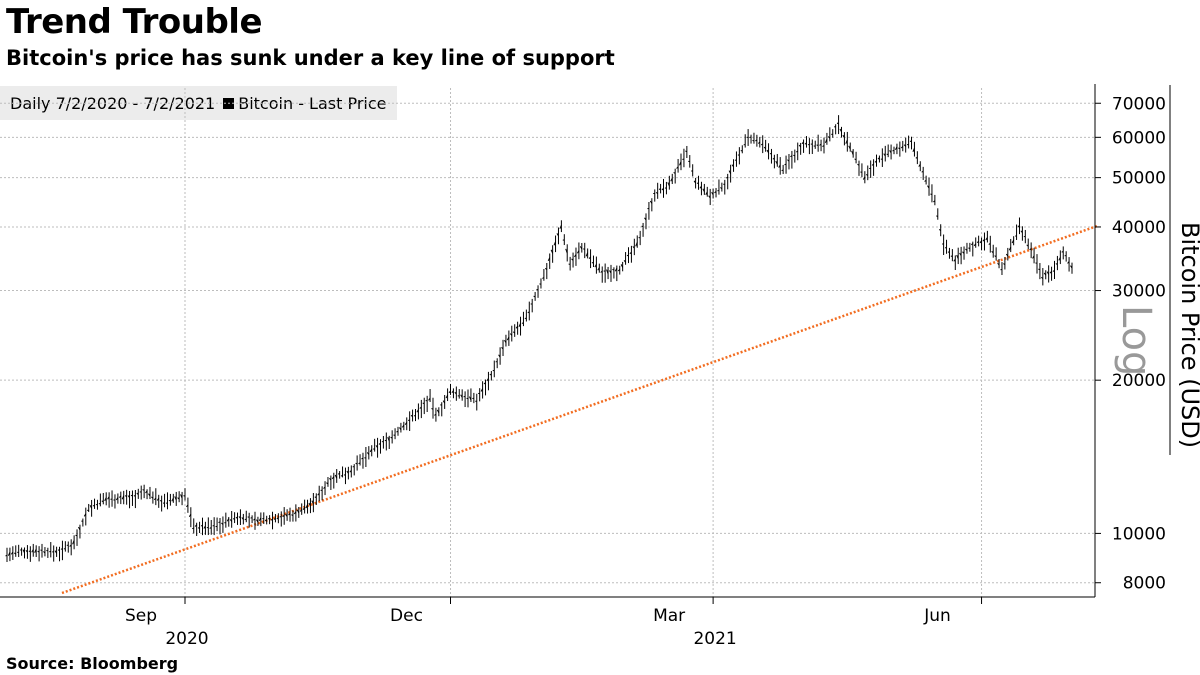 Image resolution: width=1200 pixels, height=675 pixels. I want to click on y-tick-label: 30000, so click(1139, 292).